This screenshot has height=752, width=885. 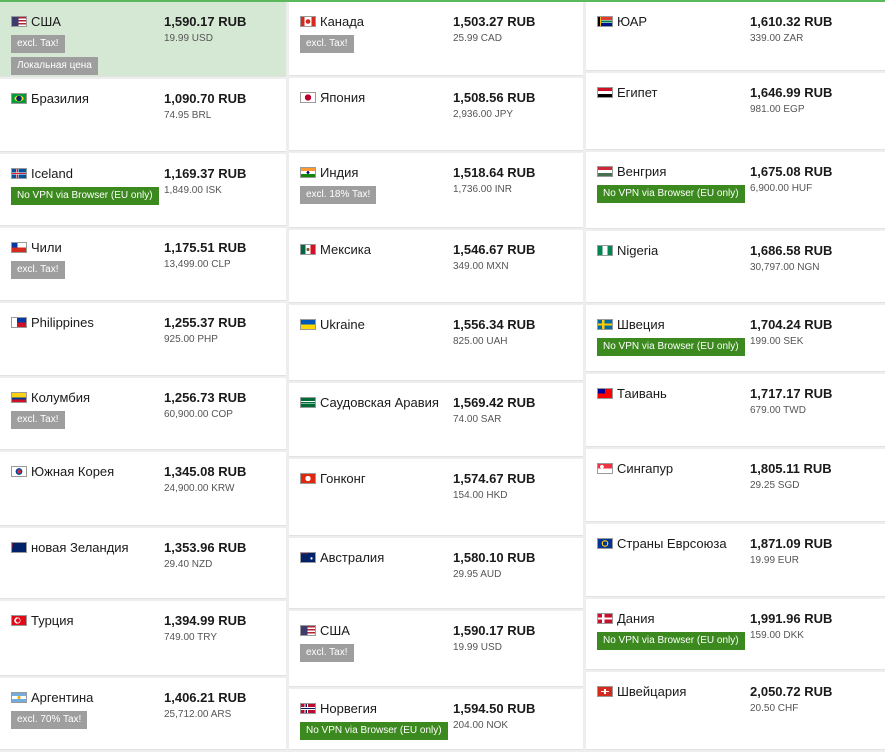 I want to click on country-label: США, so click(x=46, y=21).